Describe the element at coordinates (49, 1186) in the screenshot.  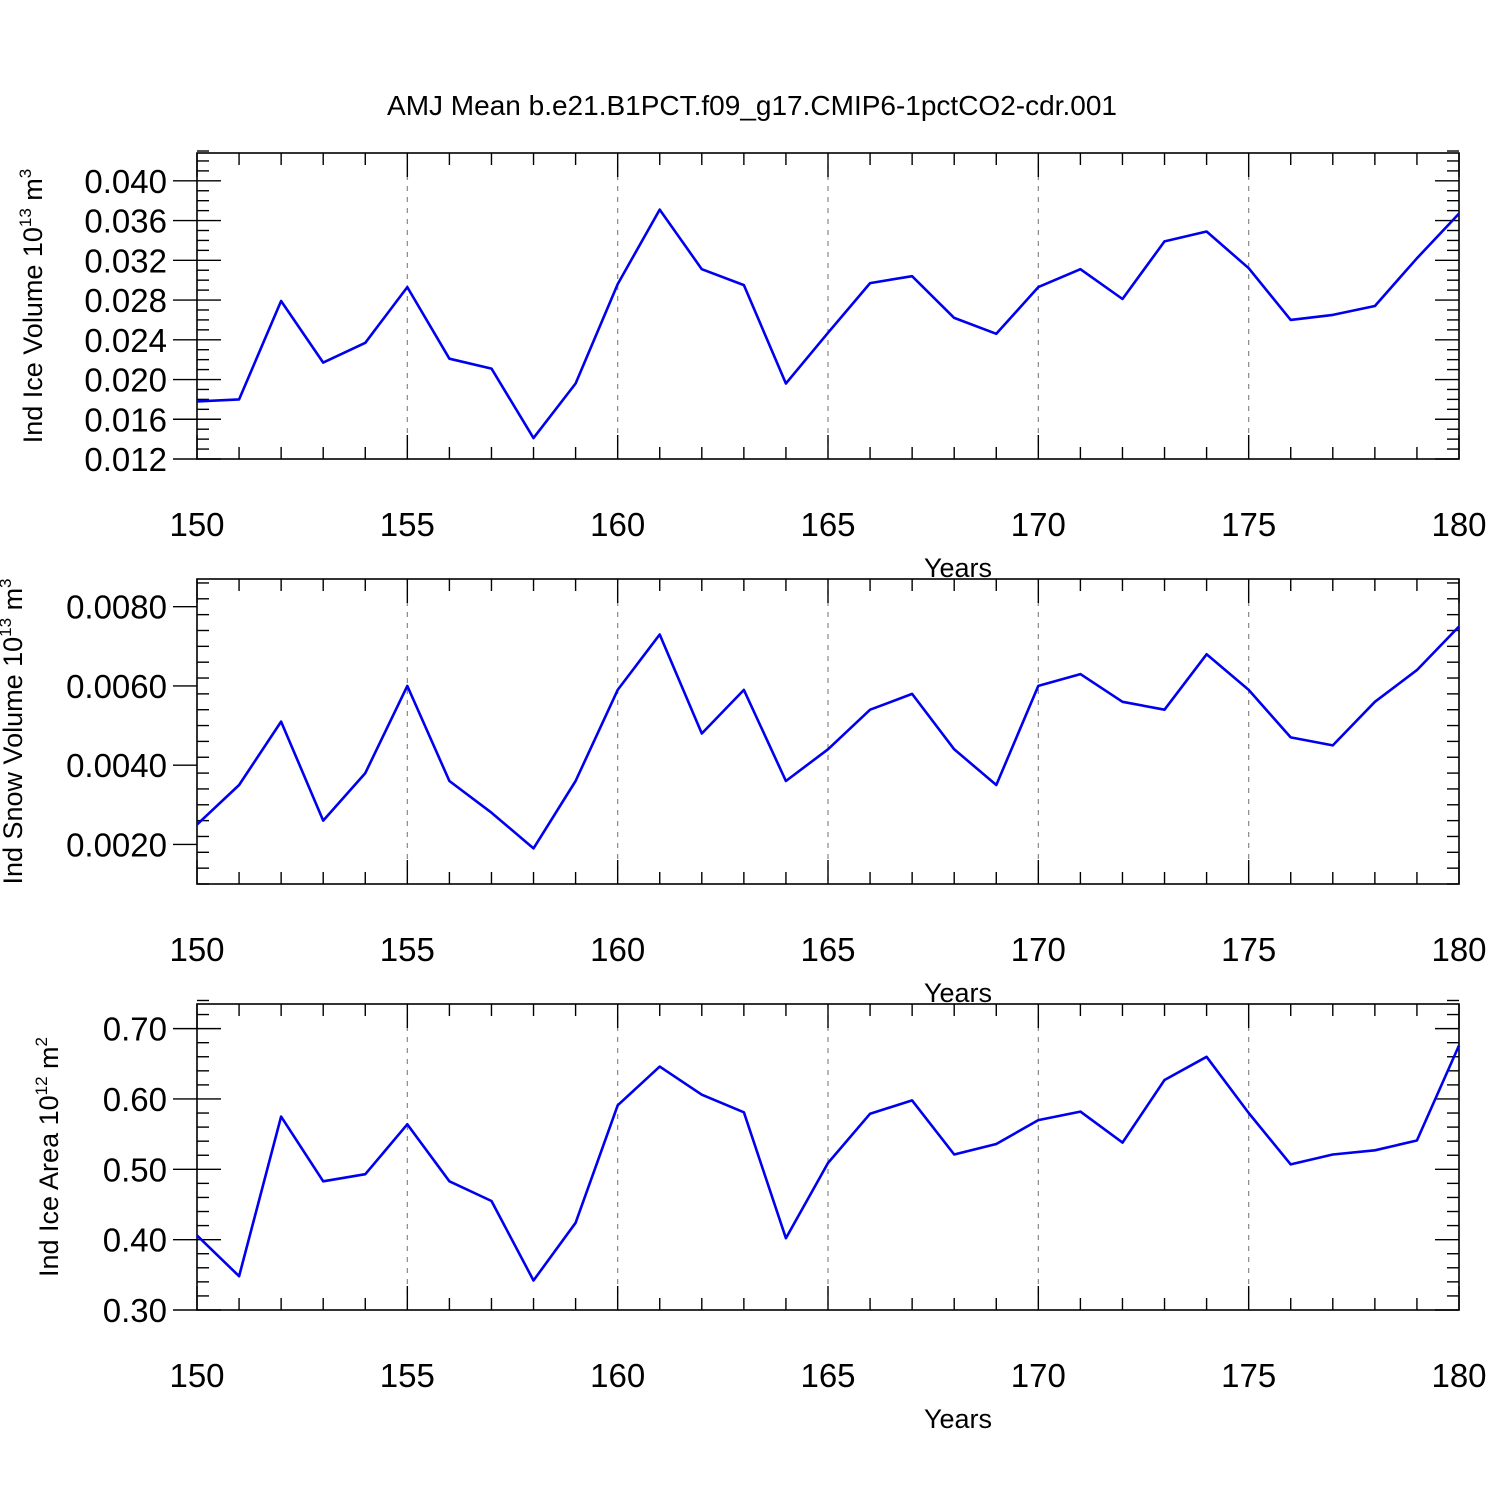
I see `y-axis-label-base: Ind Ice Area 10` at that location.